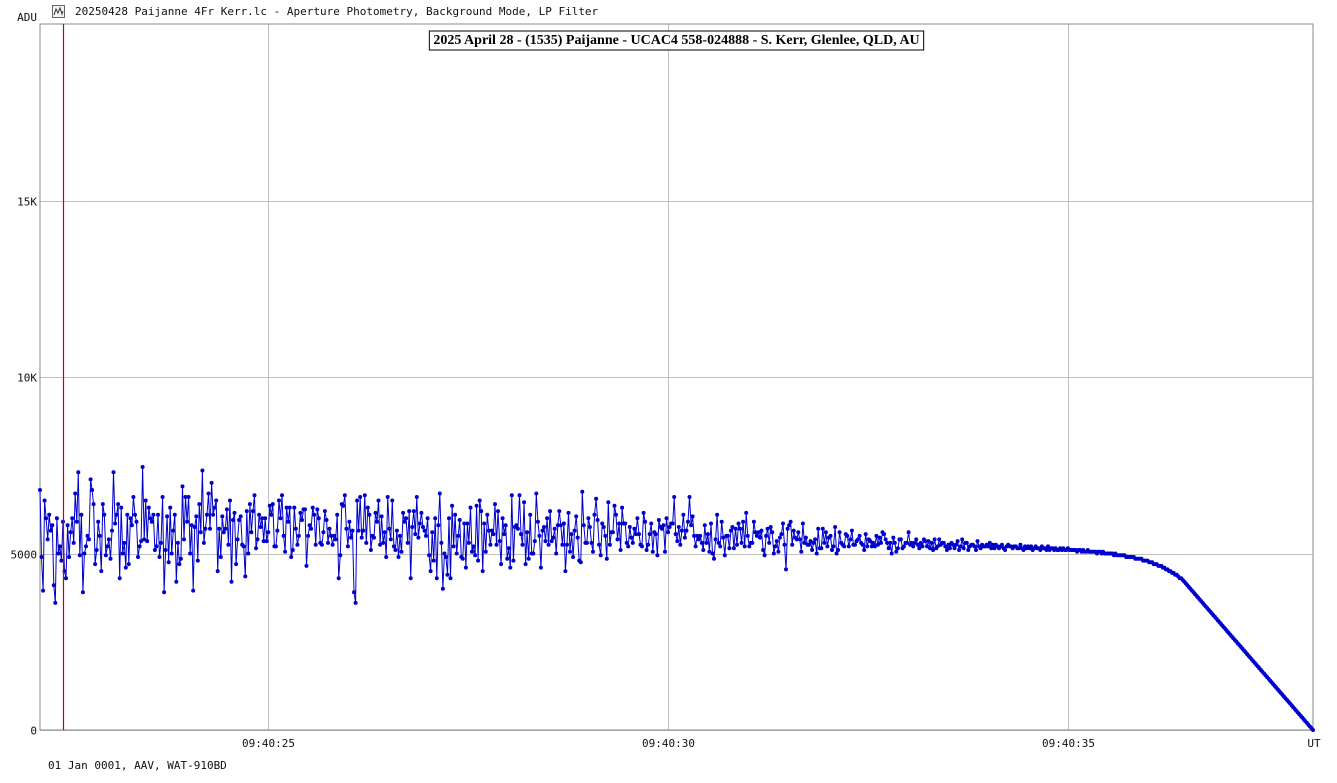 The width and height of the screenshot is (1337, 783). What do you see at coordinates (58, 11) in the screenshot?
I see `lightcurve-app-icon` at bounding box center [58, 11].